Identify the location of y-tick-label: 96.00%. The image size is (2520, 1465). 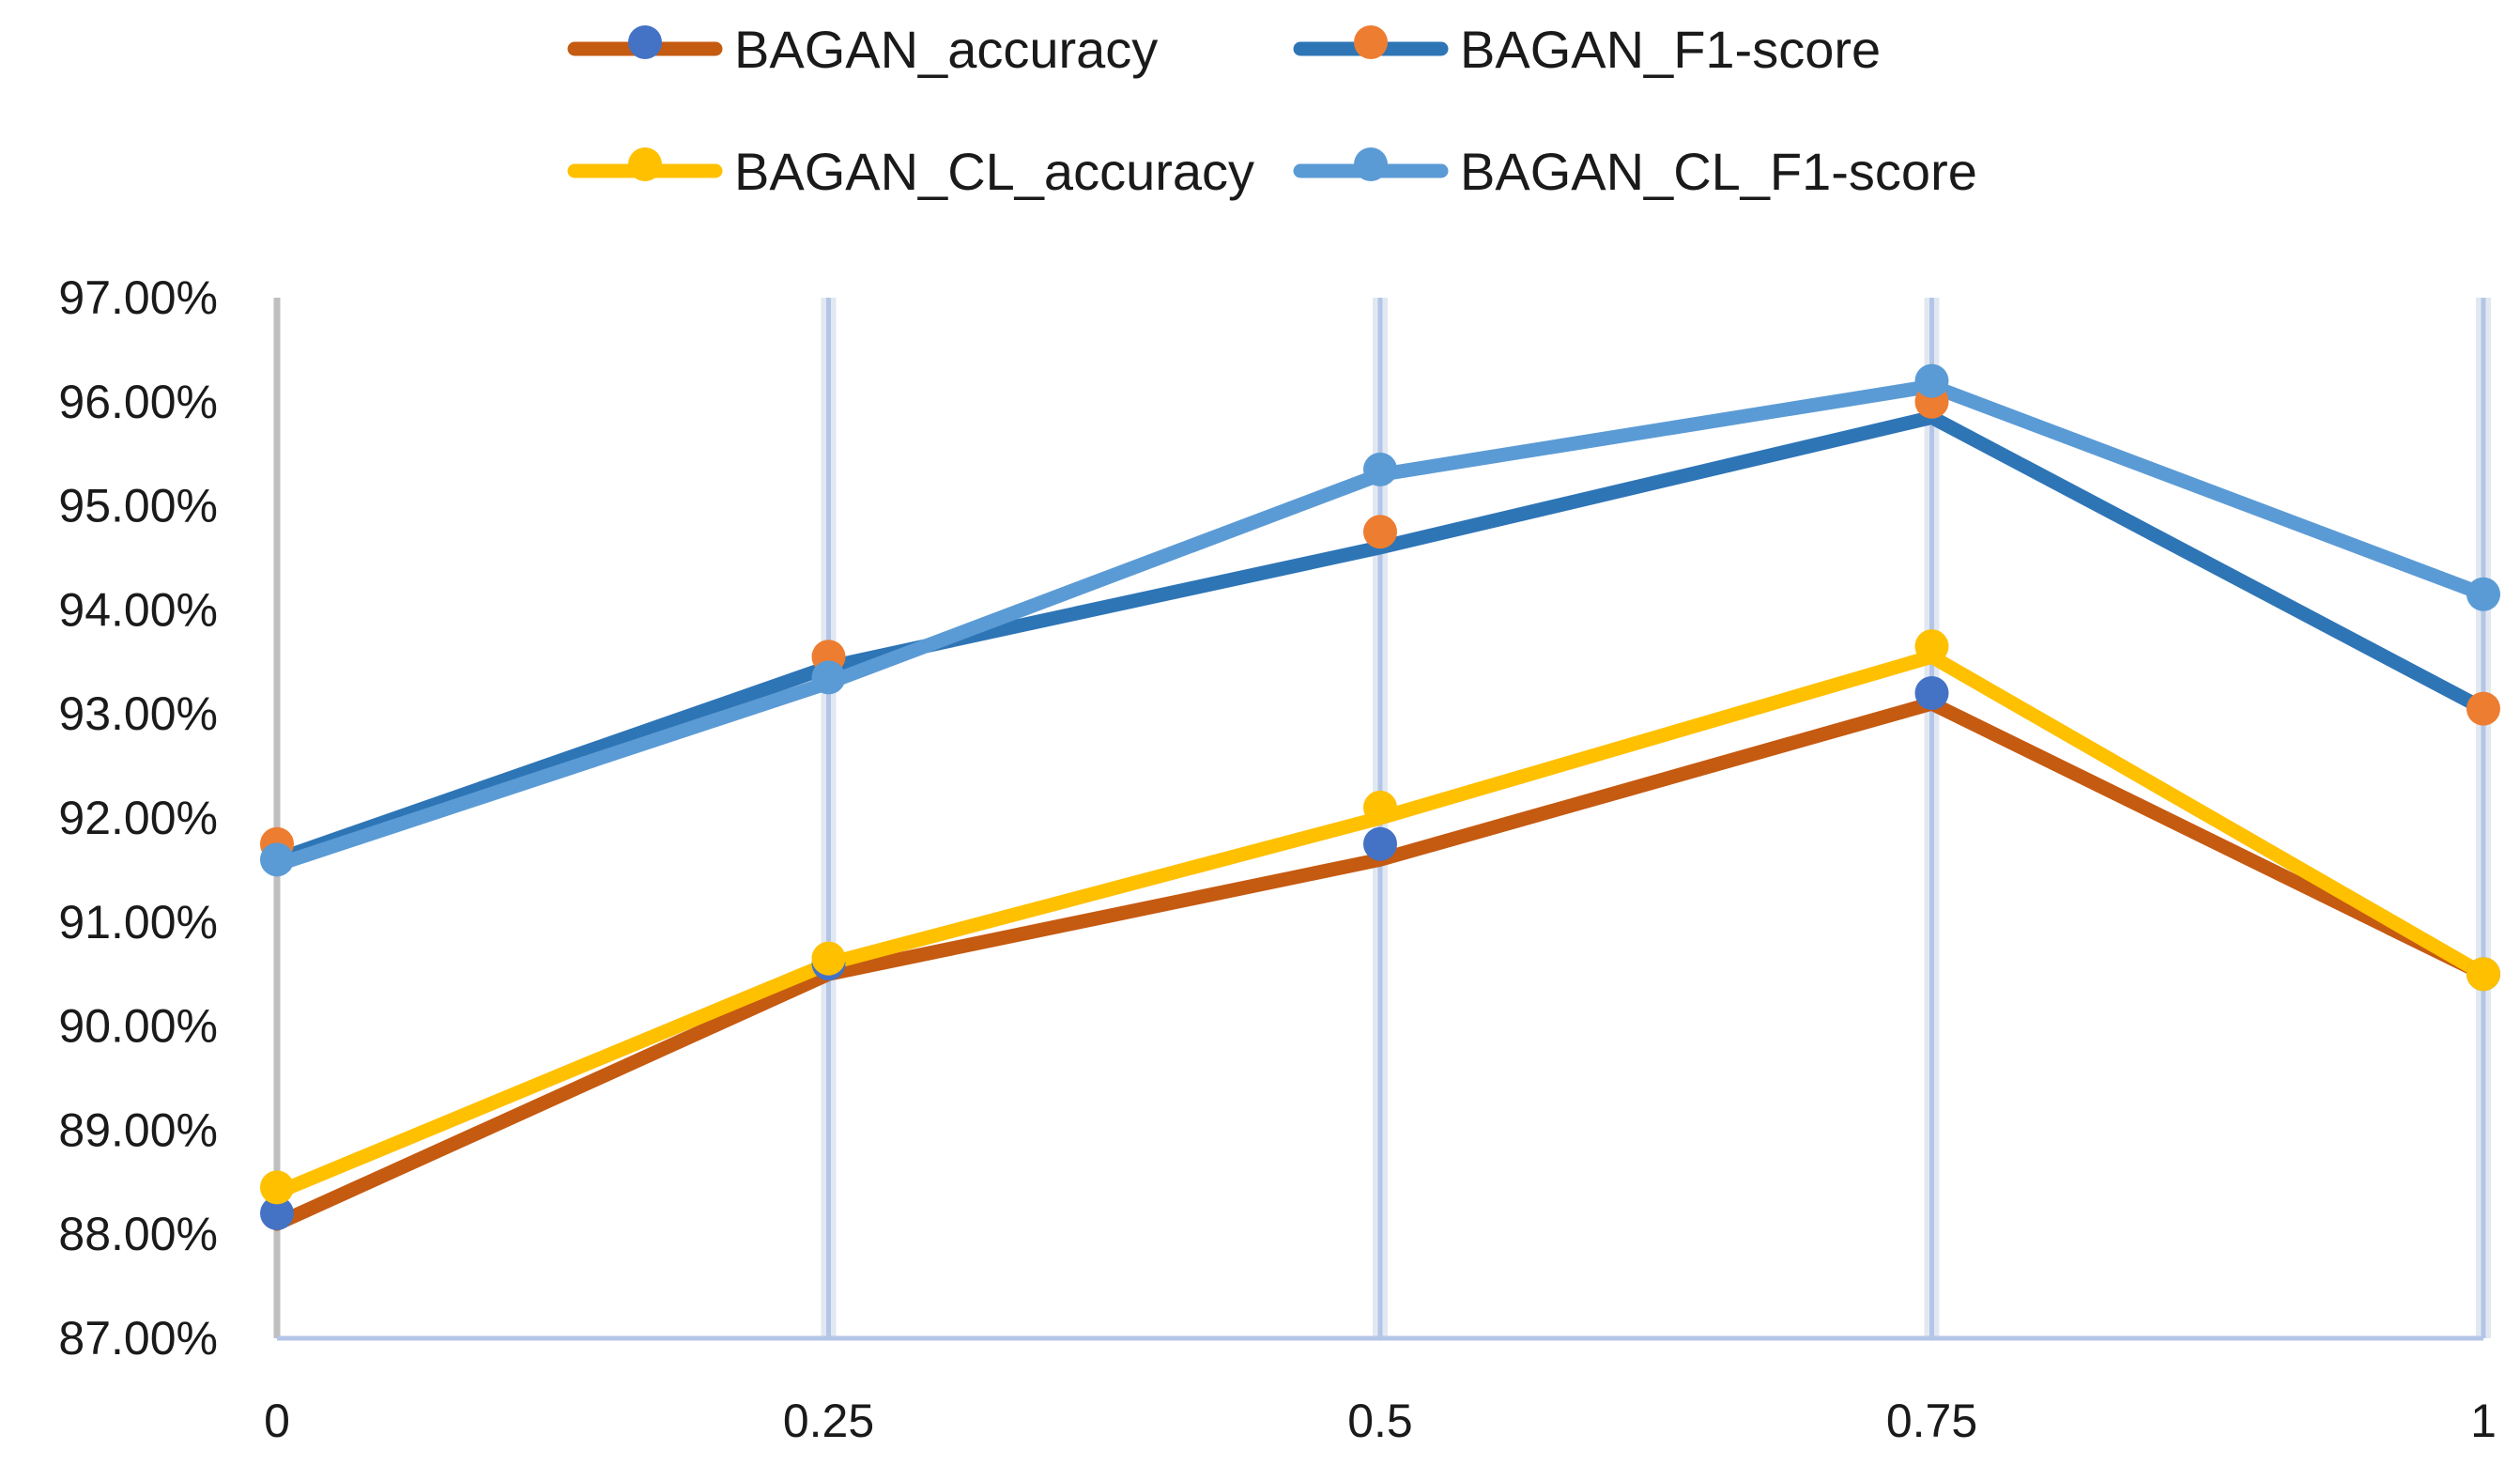
(138, 402).